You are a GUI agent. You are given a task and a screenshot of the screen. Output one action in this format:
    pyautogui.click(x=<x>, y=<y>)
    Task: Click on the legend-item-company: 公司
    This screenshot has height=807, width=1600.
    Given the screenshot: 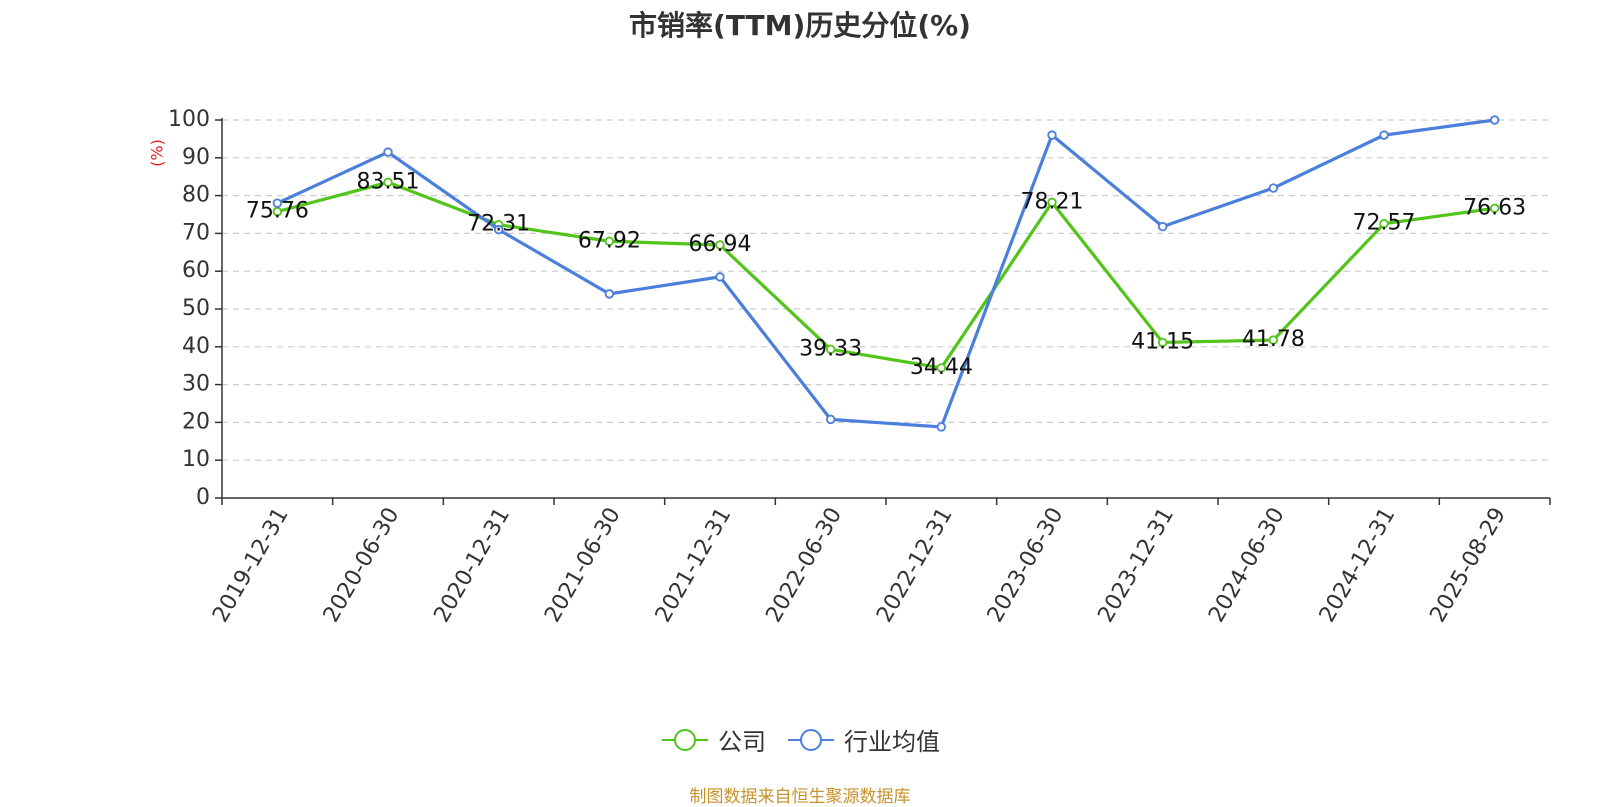 What is the action you would take?
    pyautogui.click(x=713, y=739)
    